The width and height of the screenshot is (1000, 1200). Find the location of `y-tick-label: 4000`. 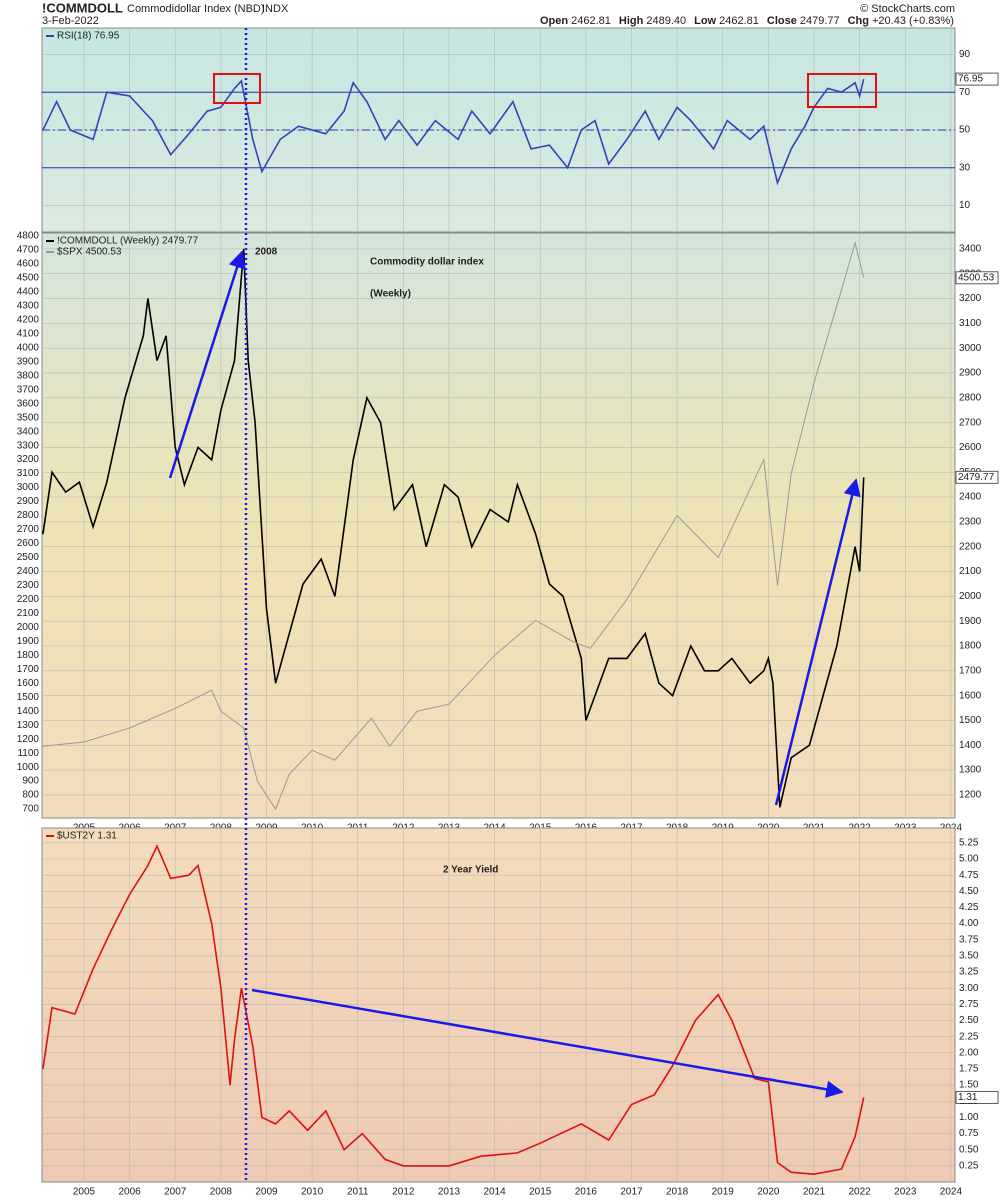

y-tick-label: 4000 is located at coordinates (28, 347).